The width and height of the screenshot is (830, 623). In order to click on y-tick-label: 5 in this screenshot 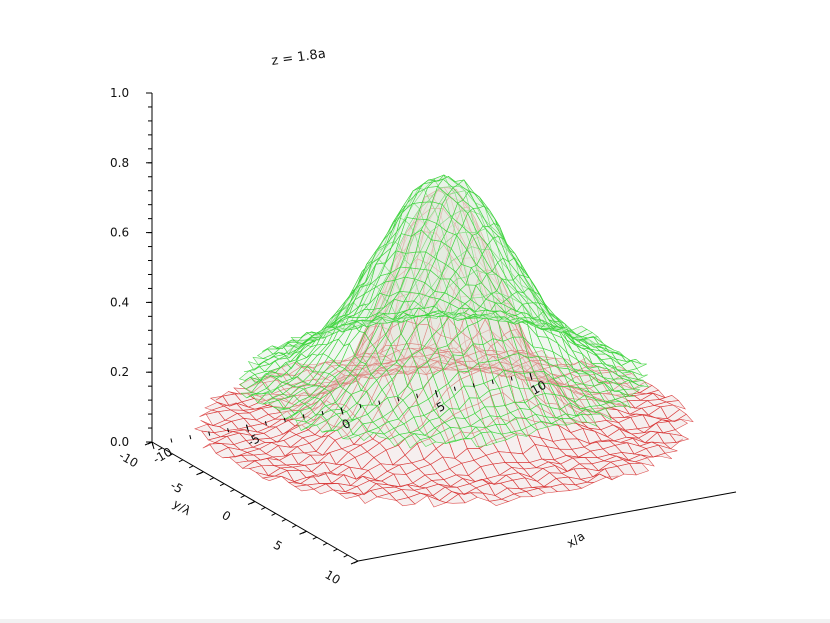, I will do `click(278, 546)`.